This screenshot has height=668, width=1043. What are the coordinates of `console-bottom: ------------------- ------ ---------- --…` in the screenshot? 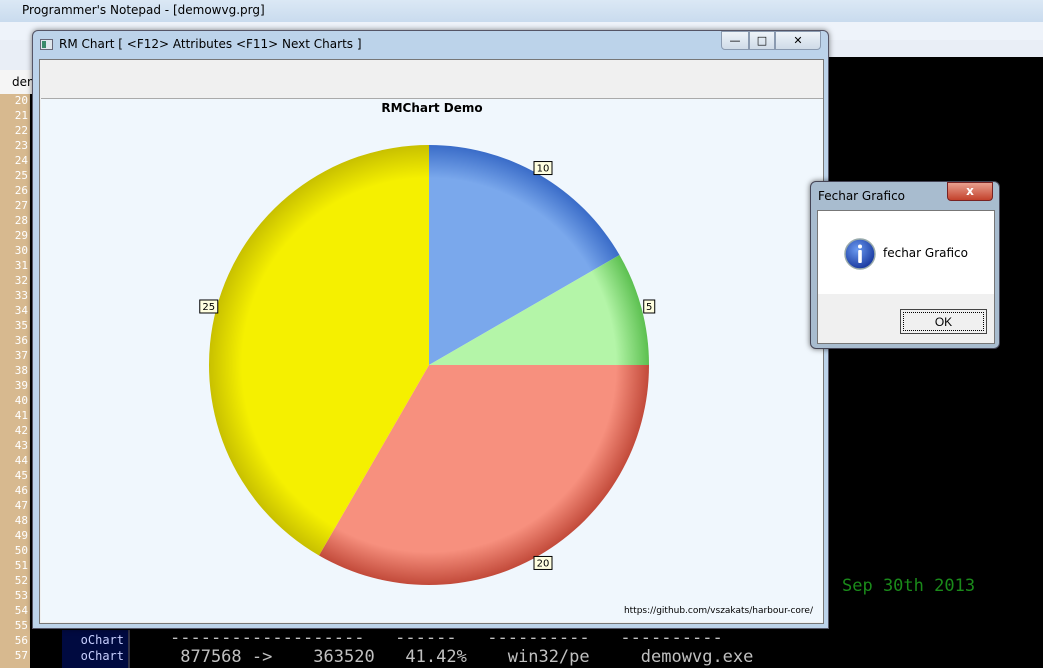 It's located at (429, 648).